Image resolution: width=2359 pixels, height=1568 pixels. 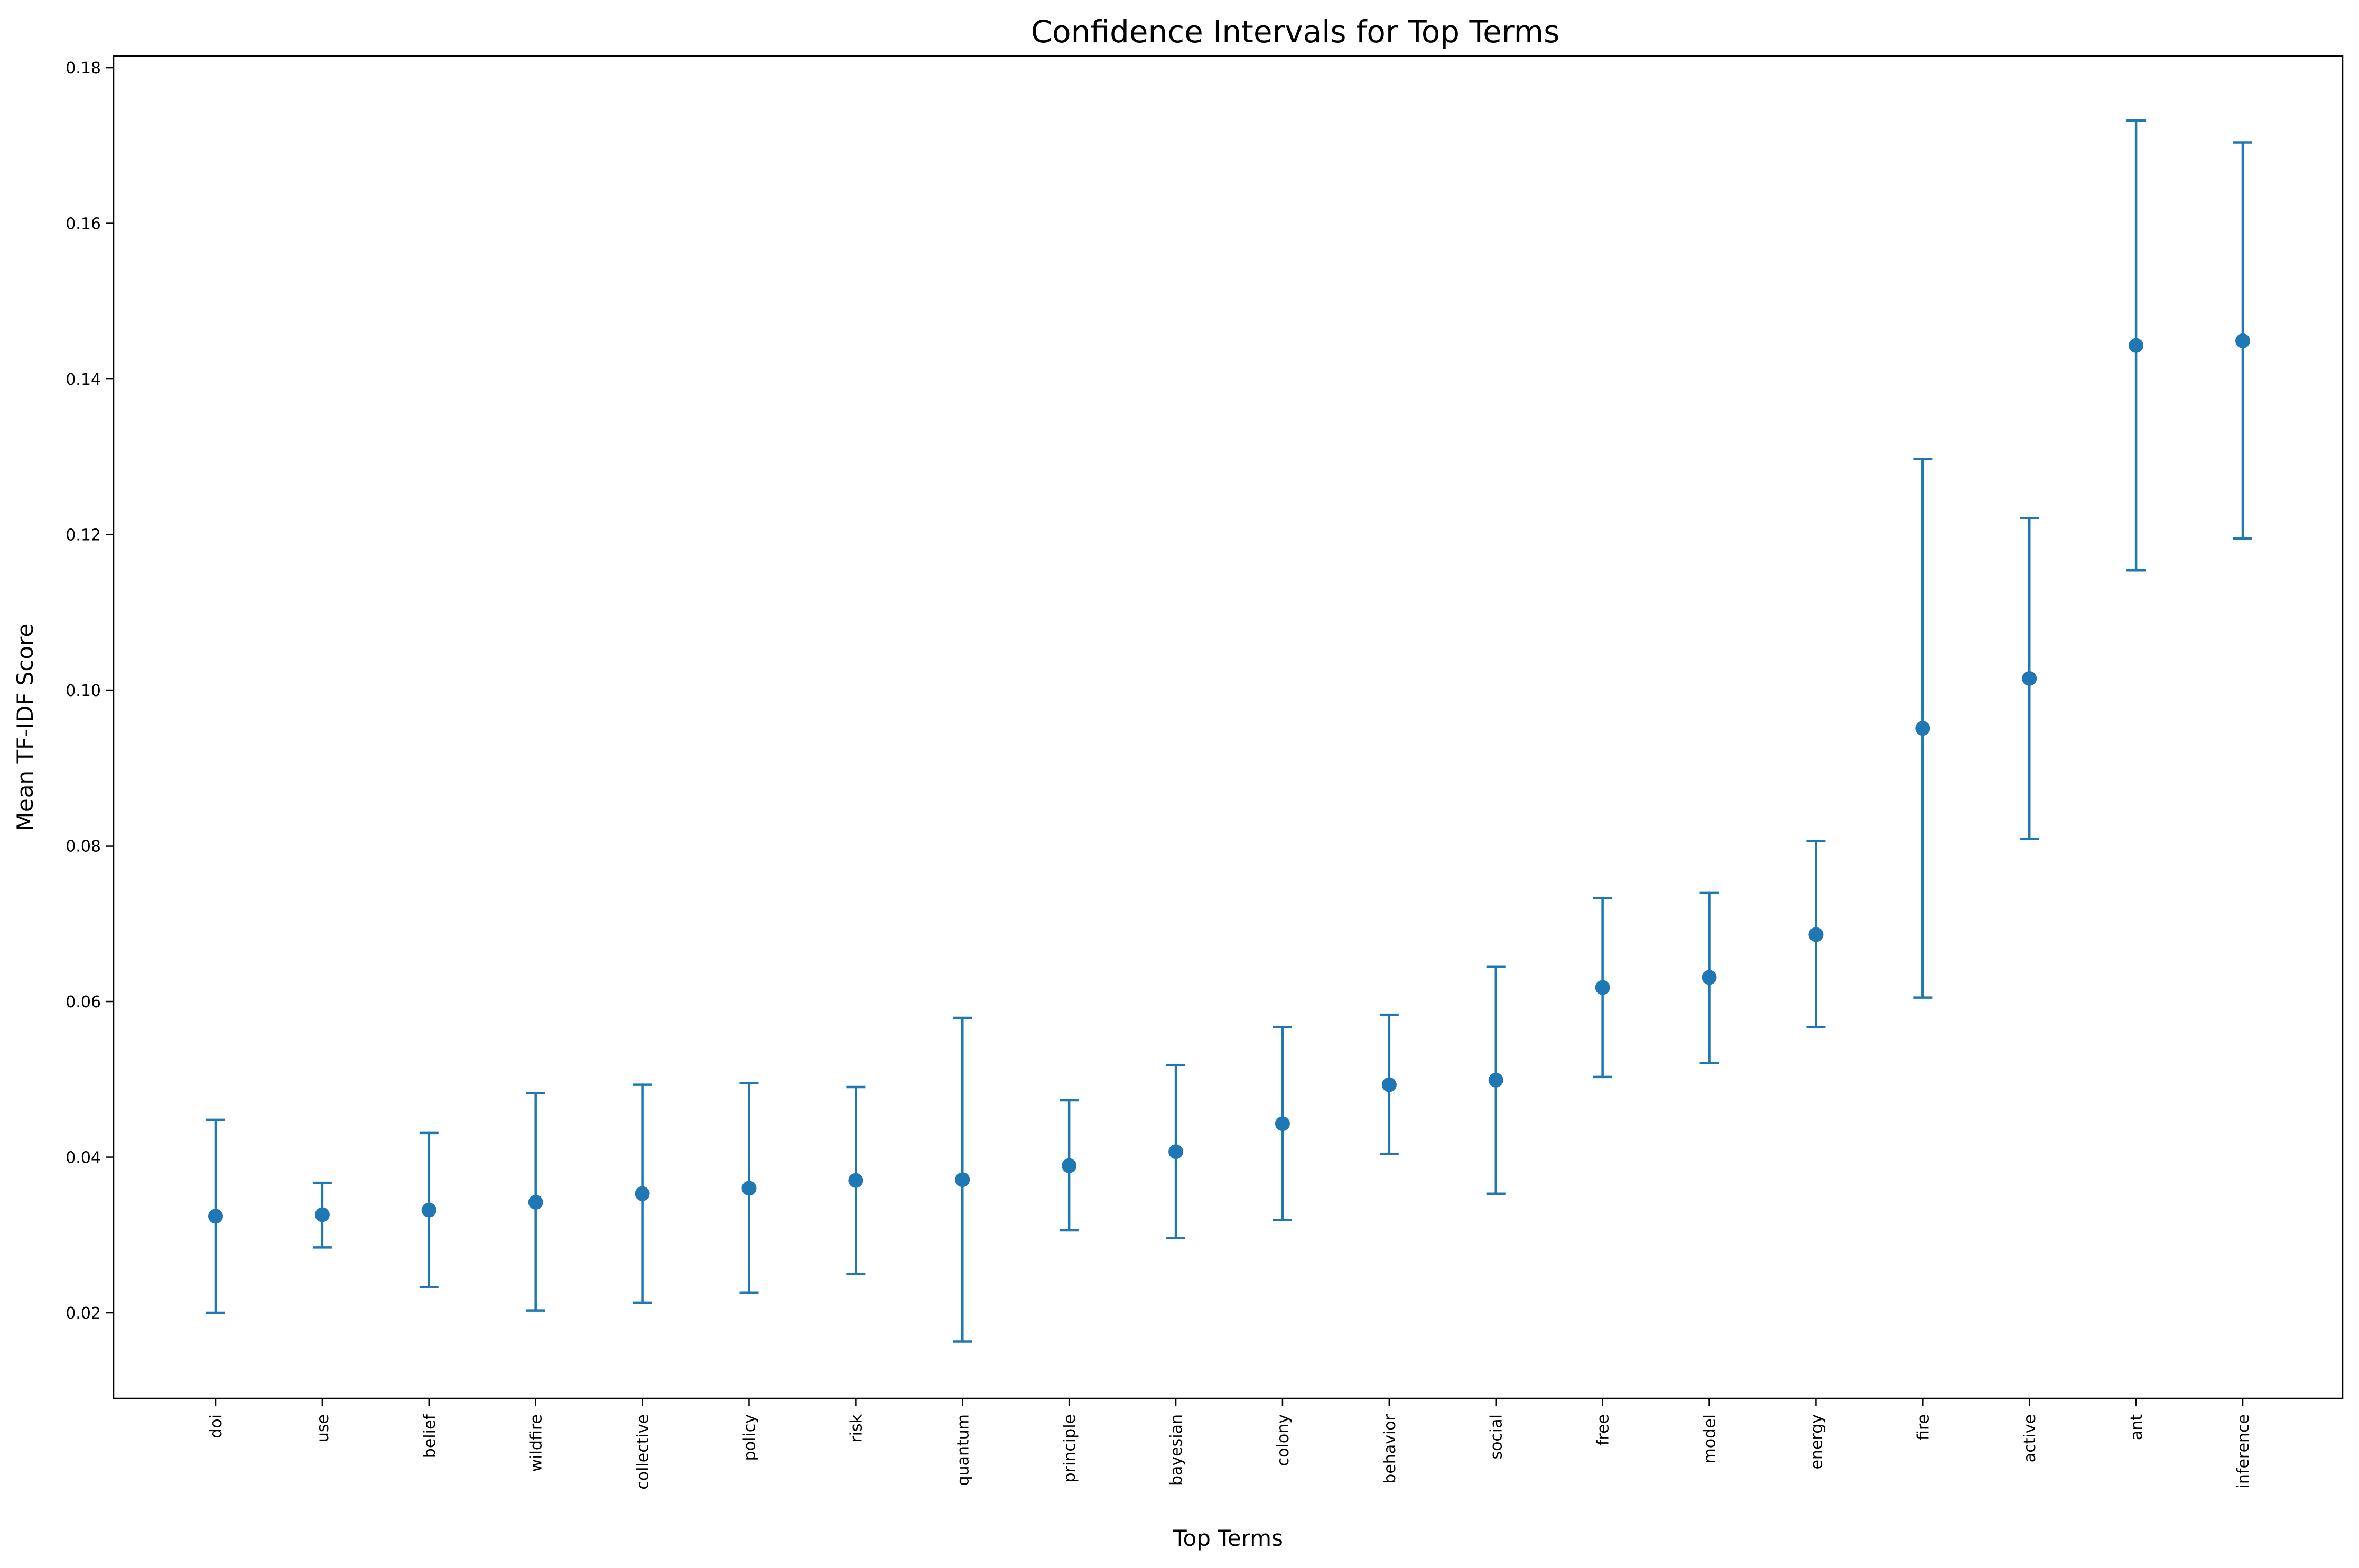 What do you see at coordinates (430, 1437) in the screenshot?
I see `x-tick-label: belief` at bounding box center [430, 1437].